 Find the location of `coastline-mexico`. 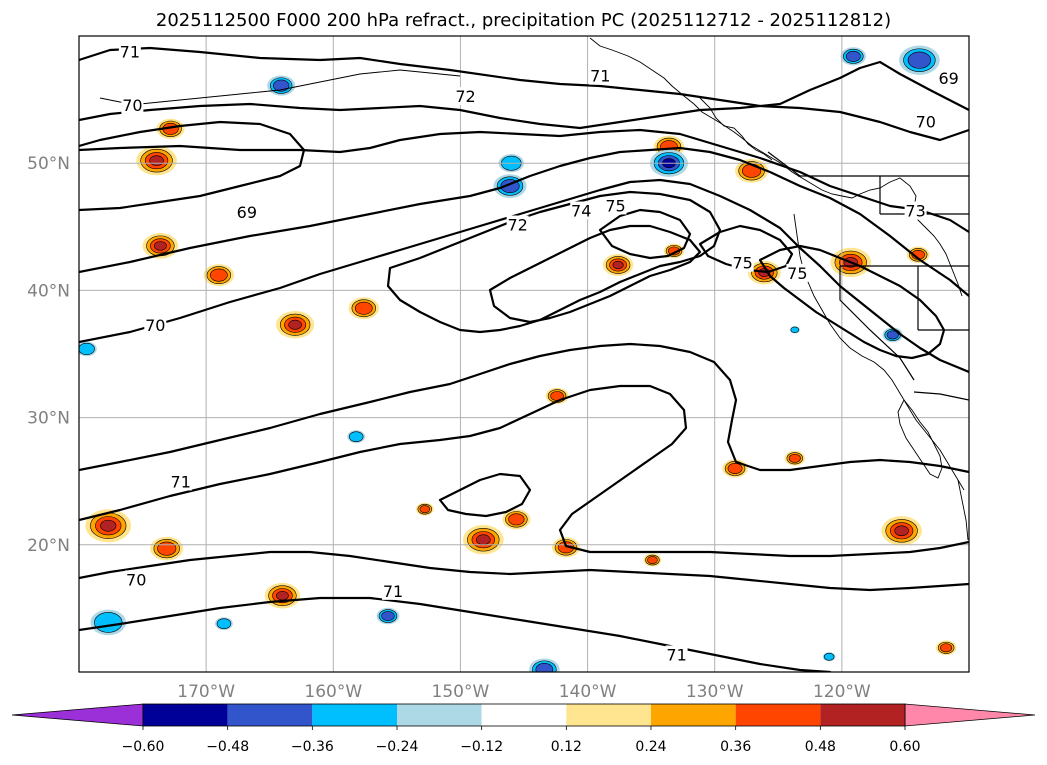

coastline-mexico is located at coordinates (963, 510).